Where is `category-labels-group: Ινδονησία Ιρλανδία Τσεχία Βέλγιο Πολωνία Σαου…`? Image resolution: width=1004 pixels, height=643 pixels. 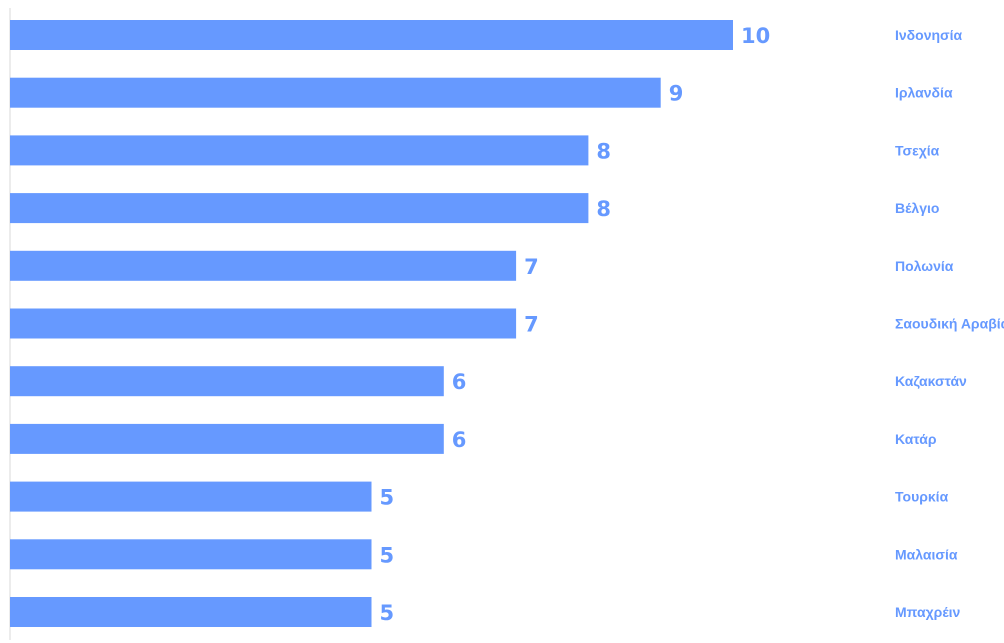 category-labels-group: Ινδονησία Ιρλανδία Τσεχία Βέλγιο Πολωνία Σαου… is located at coordinates (949, 323).